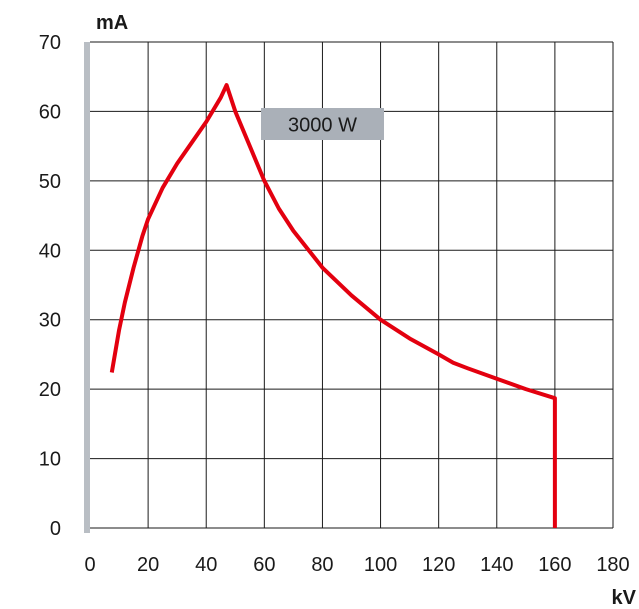 This screenshot has width=639, height=609. What do you see at coordinates (89, 565) in the screenshot?
I see `x-tick-label: 0` at bounding box center [89, 565].